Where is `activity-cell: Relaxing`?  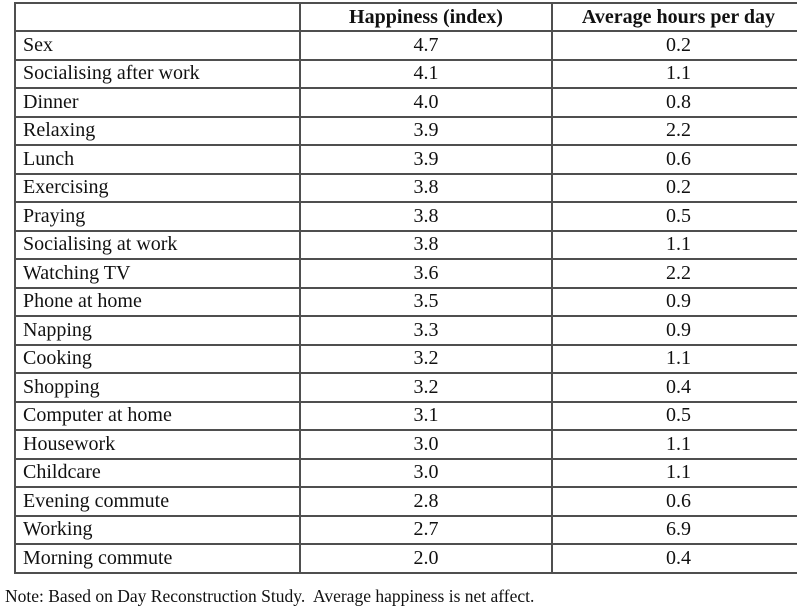
activity-cell: Relaxing is located at coordinates (157, 130).